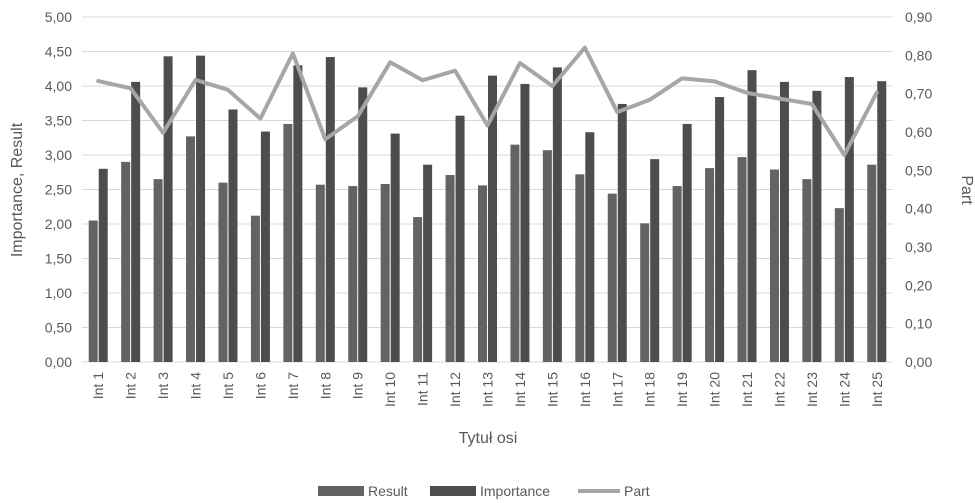  Describe the element at coordinates (325, 385) in the screenshot. I see `x-tick-label: Int 8` at that location.